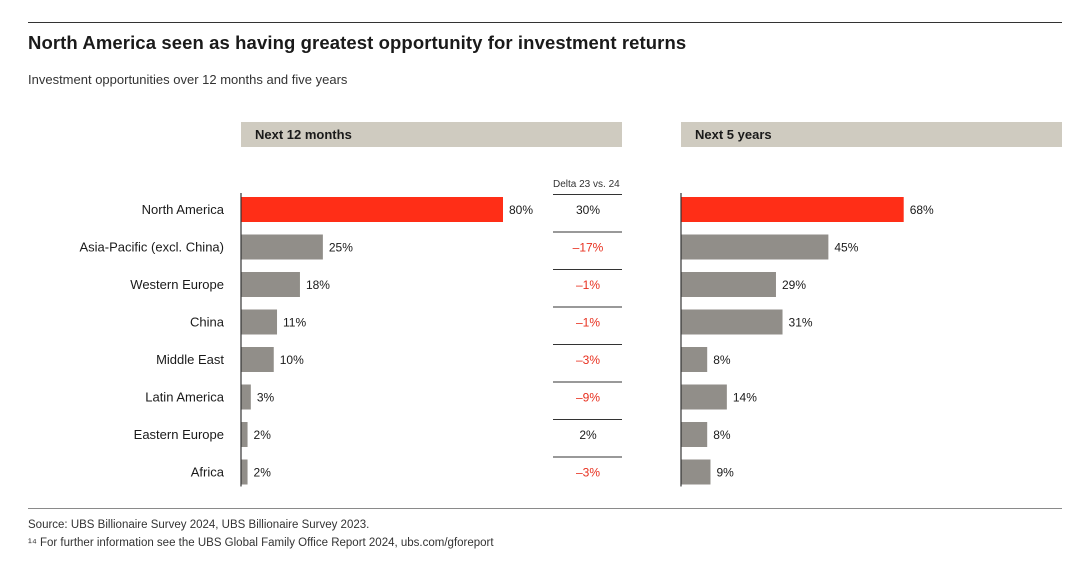 The image size is (1080, 573). I want to click on category-label: North America, so click(183, 209).